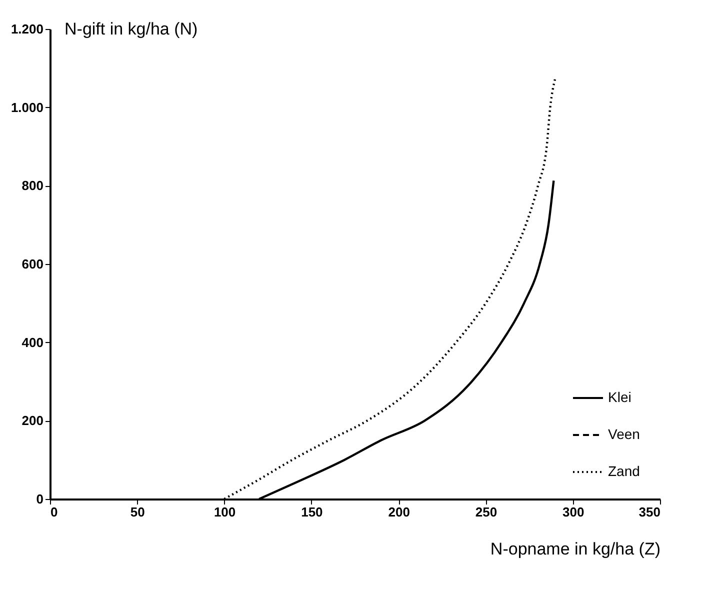 Image resolution: width=727 pixels, height=604 pixels. What do you see at coordinates (399, 512) in the screenshot?
I see `x-tick-label: 200` at bounding box center [399, 512].